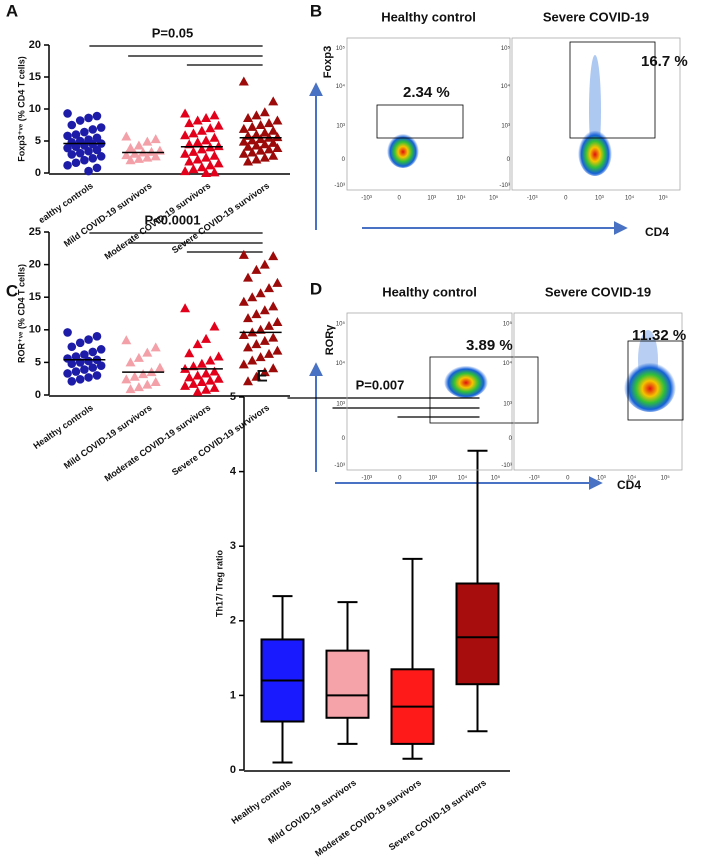 Image resolution: width=709 pixels, height=862 pixels. Describe the element at coordinates (496, 478) in the screenshot. I see `x-tick-label: 10⁵` at that location.